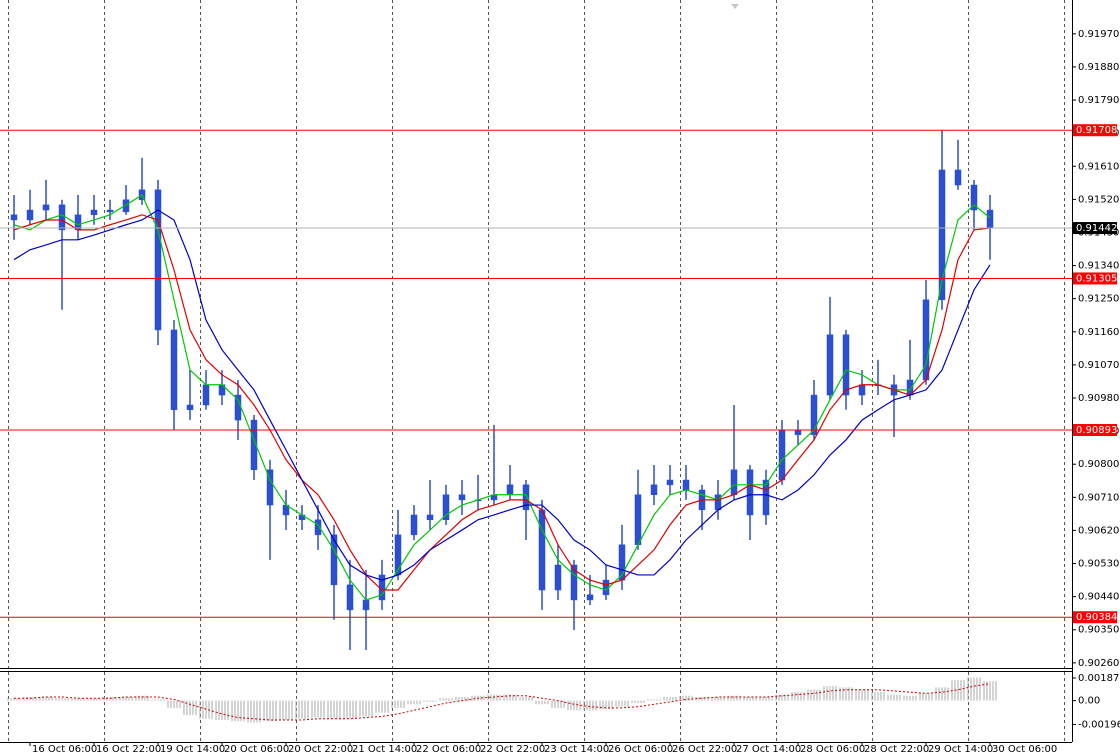 This screenshot has width=1120, height=756. What do you see at coordinates (832, 749) in the screenshot?
I see `x-tick-label: 28 Oct 06:00` at bounding box center [832, 749].